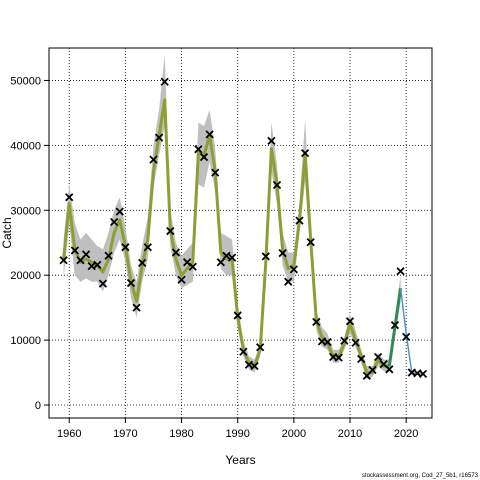 Image resolution: width=480 pixels, height=480 pixels. What do you see at coordinates (237, 434) in the screenshot?
I see `x-tick-label: 1990` at bounding box center [237, 434].